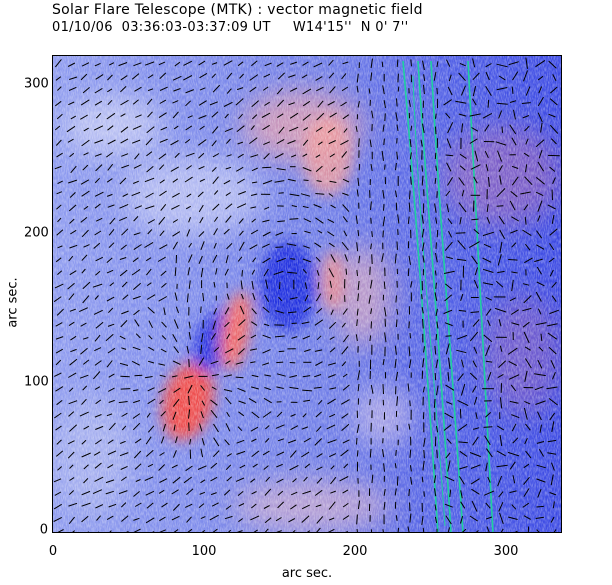 The width and height of the screenshot is (612, 585). What do you see at coordinates (355, 551) in the screenshot?
I see `x-tick-label: 200` at bounding box center [355, 551].